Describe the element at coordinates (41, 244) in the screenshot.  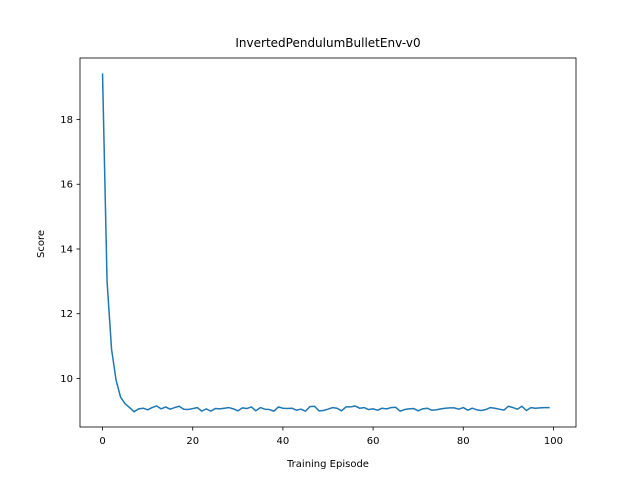
I see `y-axis-label: Score` at that location.